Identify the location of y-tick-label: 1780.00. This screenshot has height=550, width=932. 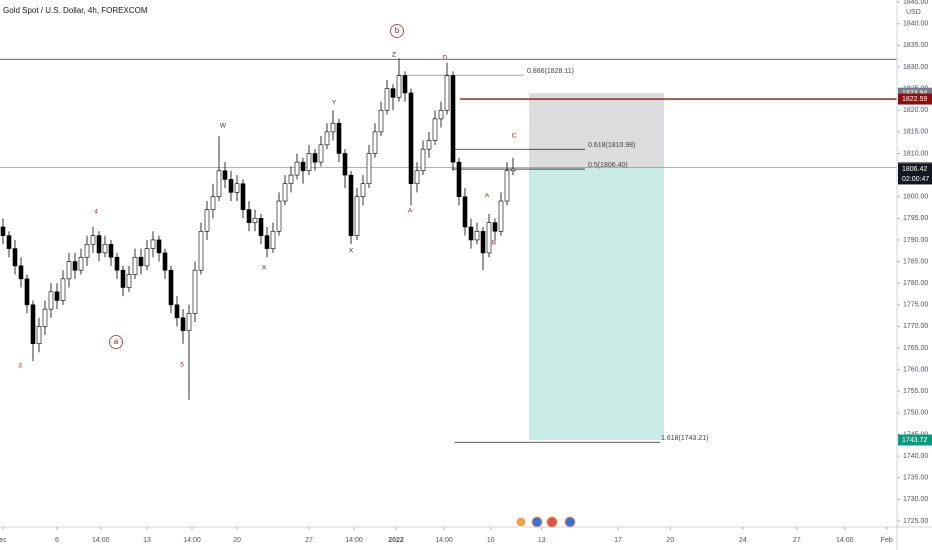
(915, 283).